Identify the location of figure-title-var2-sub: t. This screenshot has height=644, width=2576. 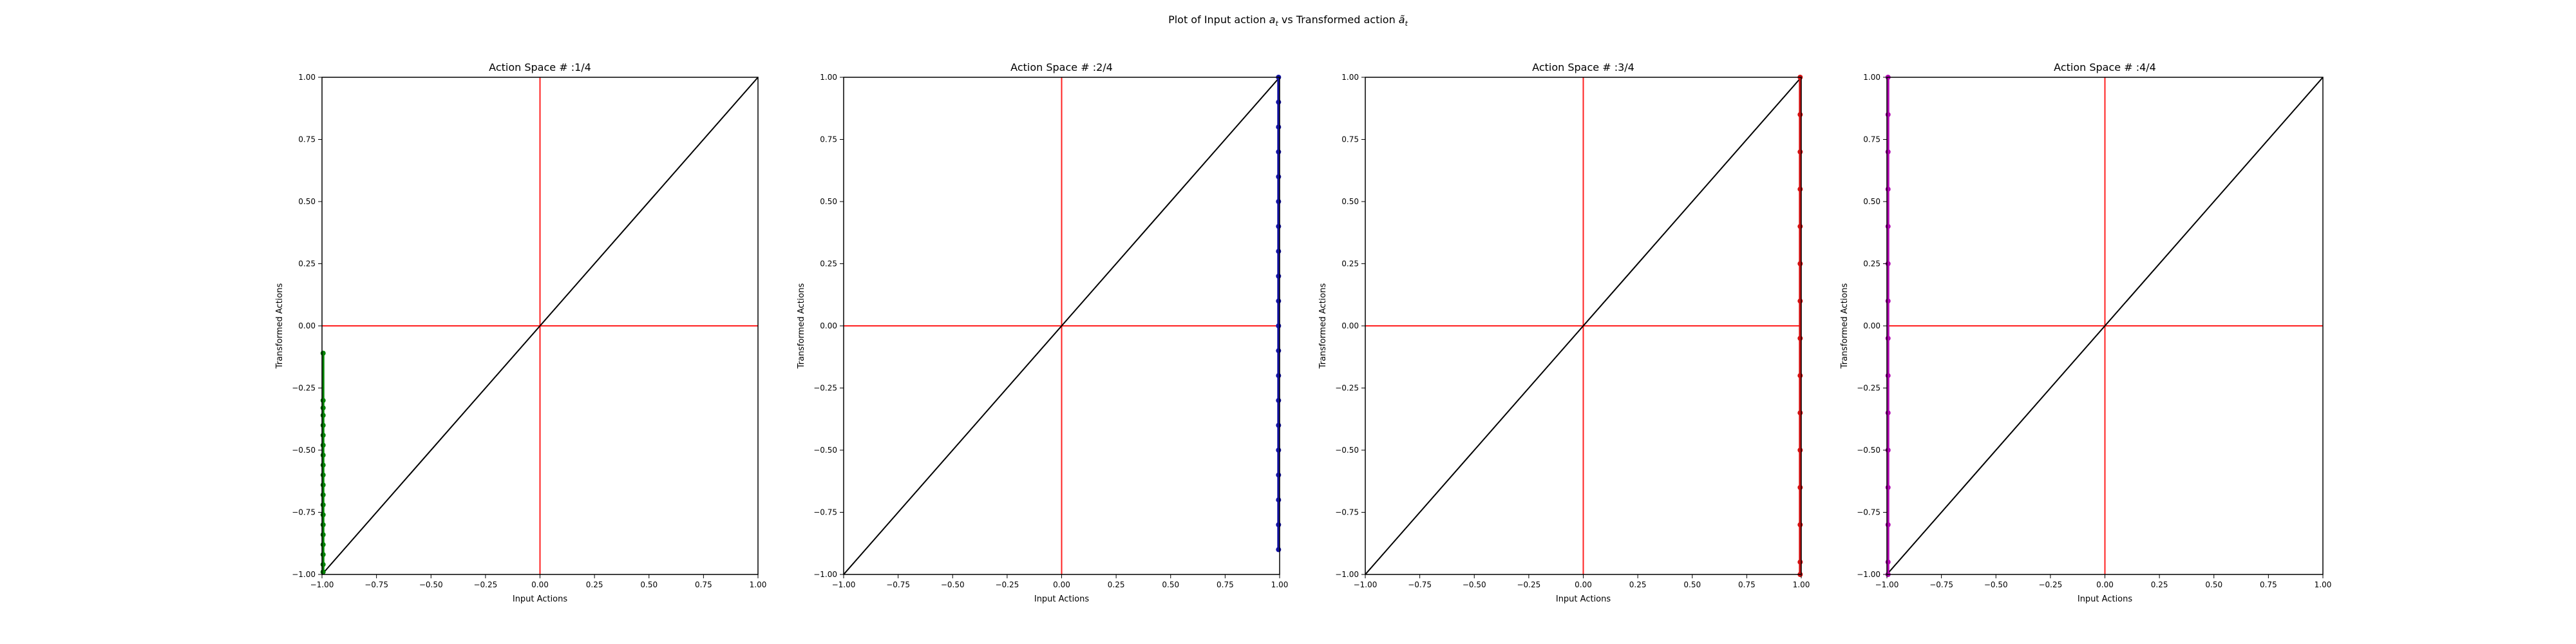
(1407, 24).